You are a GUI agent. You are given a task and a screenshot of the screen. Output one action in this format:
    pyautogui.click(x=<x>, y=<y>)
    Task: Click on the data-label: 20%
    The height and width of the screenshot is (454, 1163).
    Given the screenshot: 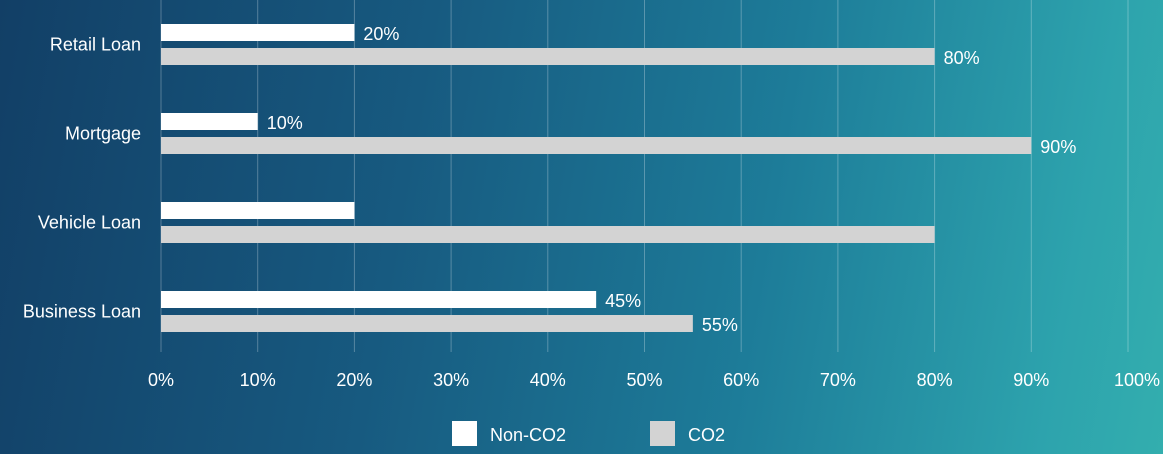 What is the action you would take?
    pyautogui.click(x=381, y=34)
    